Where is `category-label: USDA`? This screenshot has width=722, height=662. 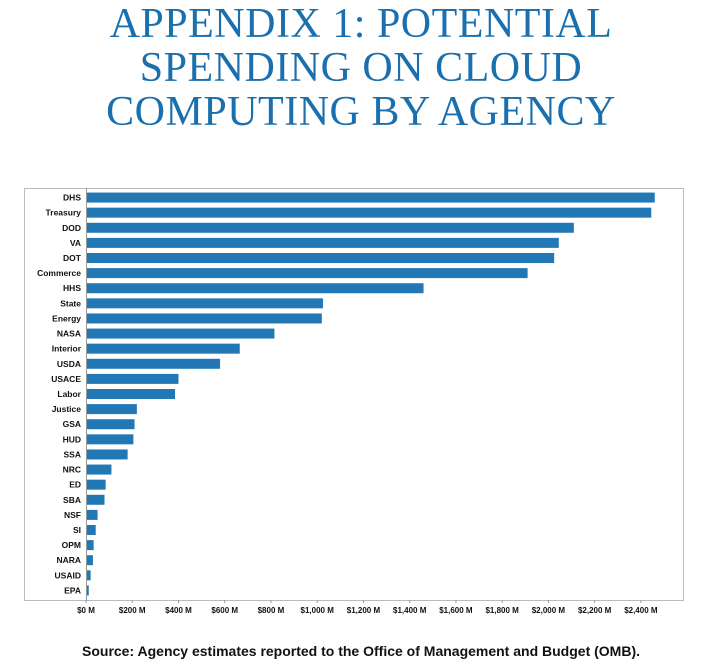 category-label: USDA is located at coordinates (69, 364).